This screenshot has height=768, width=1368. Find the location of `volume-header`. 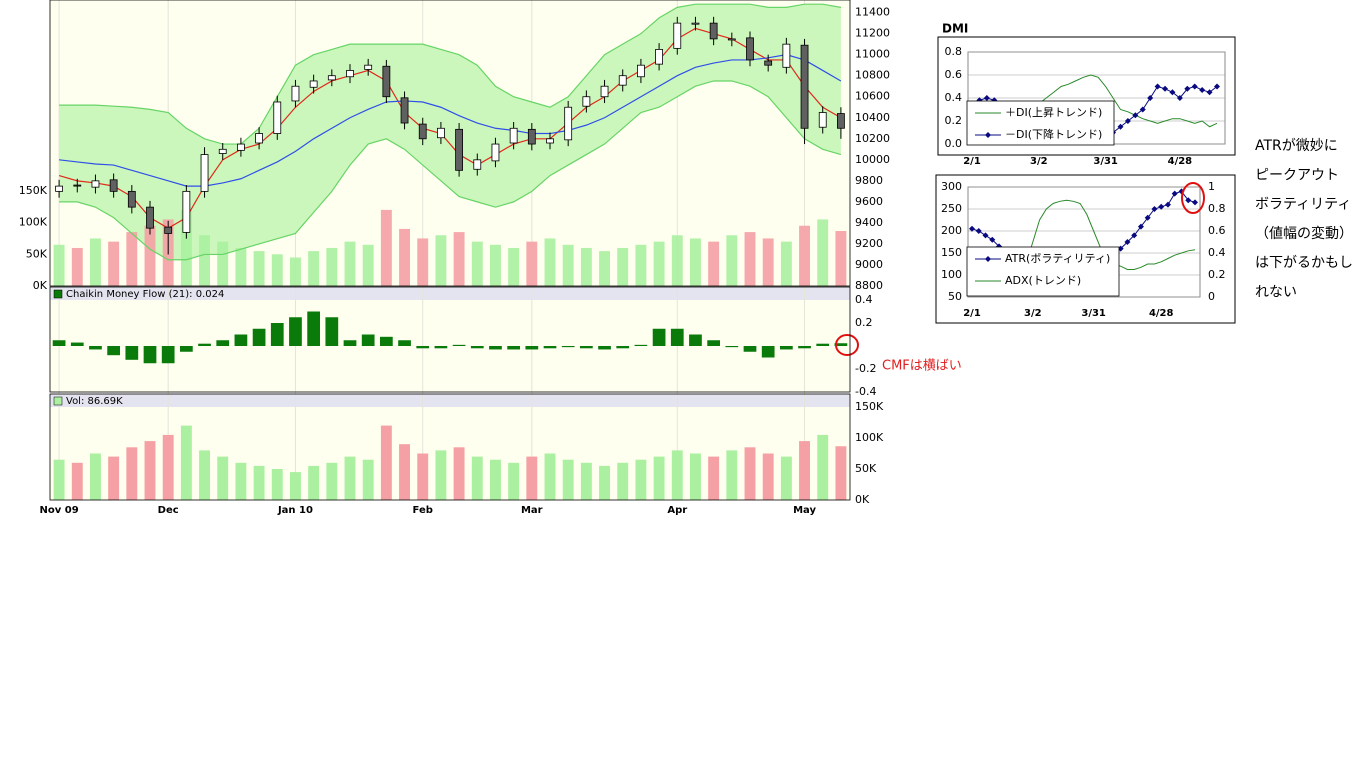

volume-header is located at coordinates (450, 400).